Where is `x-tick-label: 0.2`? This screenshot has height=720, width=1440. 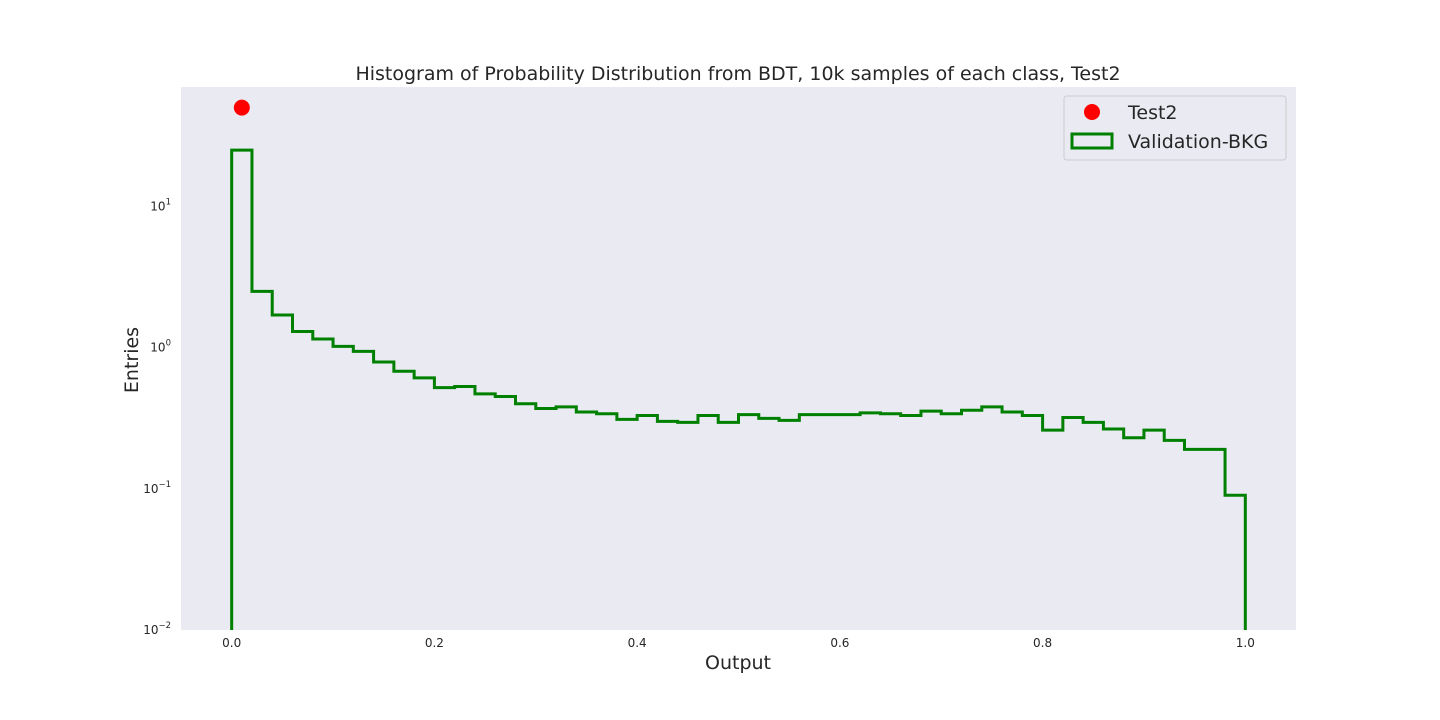
x-tick-label: 0.2 is located at coordinates (434, 643).